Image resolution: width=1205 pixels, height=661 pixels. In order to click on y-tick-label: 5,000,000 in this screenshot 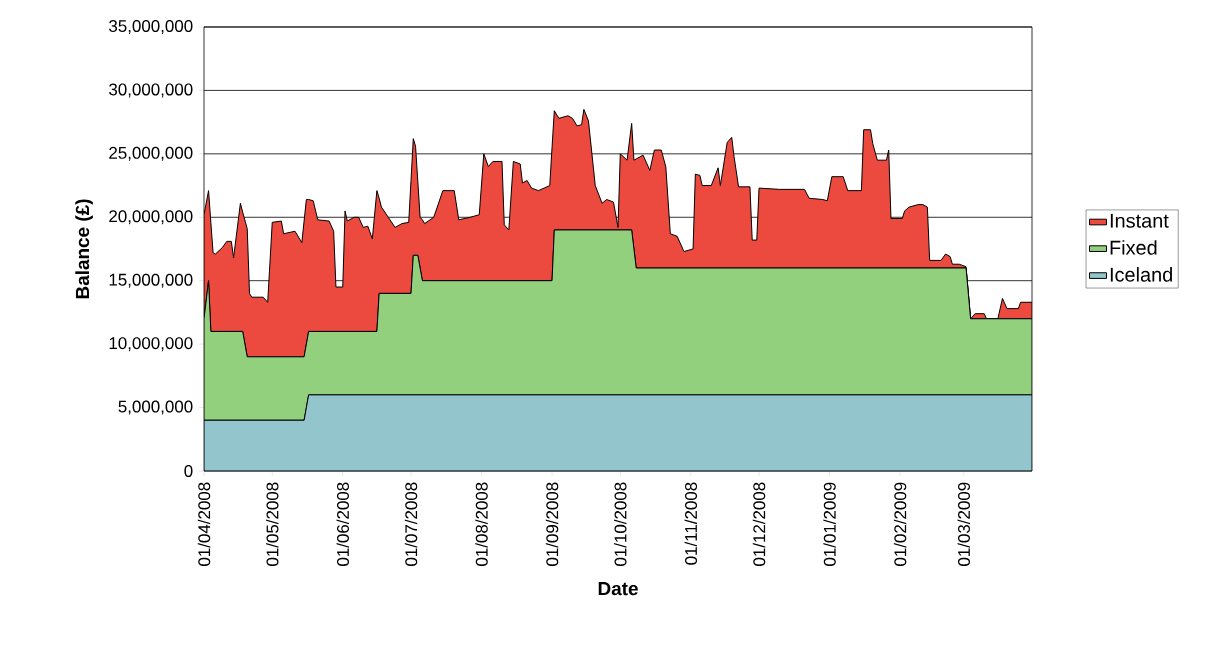, I will do `click(155, 407)`.